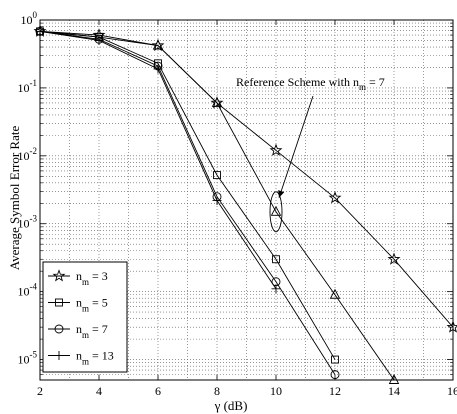 The image size is (457, 414). I want to click on annotation-arrowhead, so click(281, 194).